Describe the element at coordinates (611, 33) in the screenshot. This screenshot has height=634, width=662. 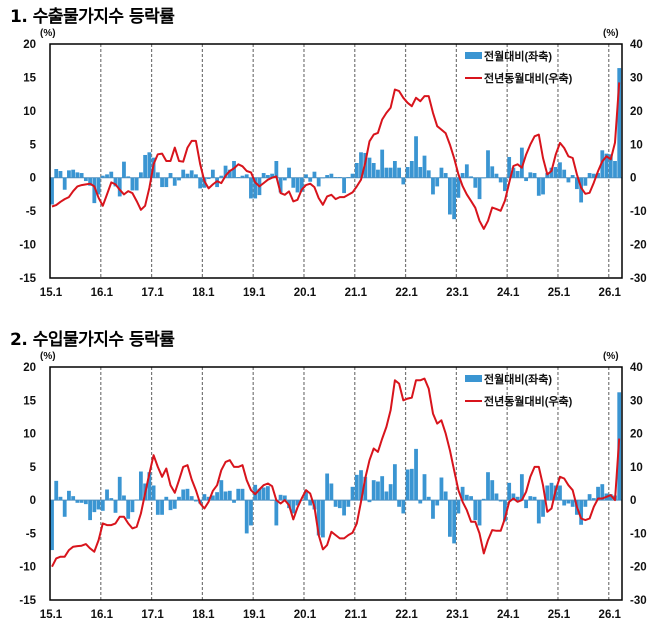
I see `chart-1-right-unit-label: (%)` at that location.